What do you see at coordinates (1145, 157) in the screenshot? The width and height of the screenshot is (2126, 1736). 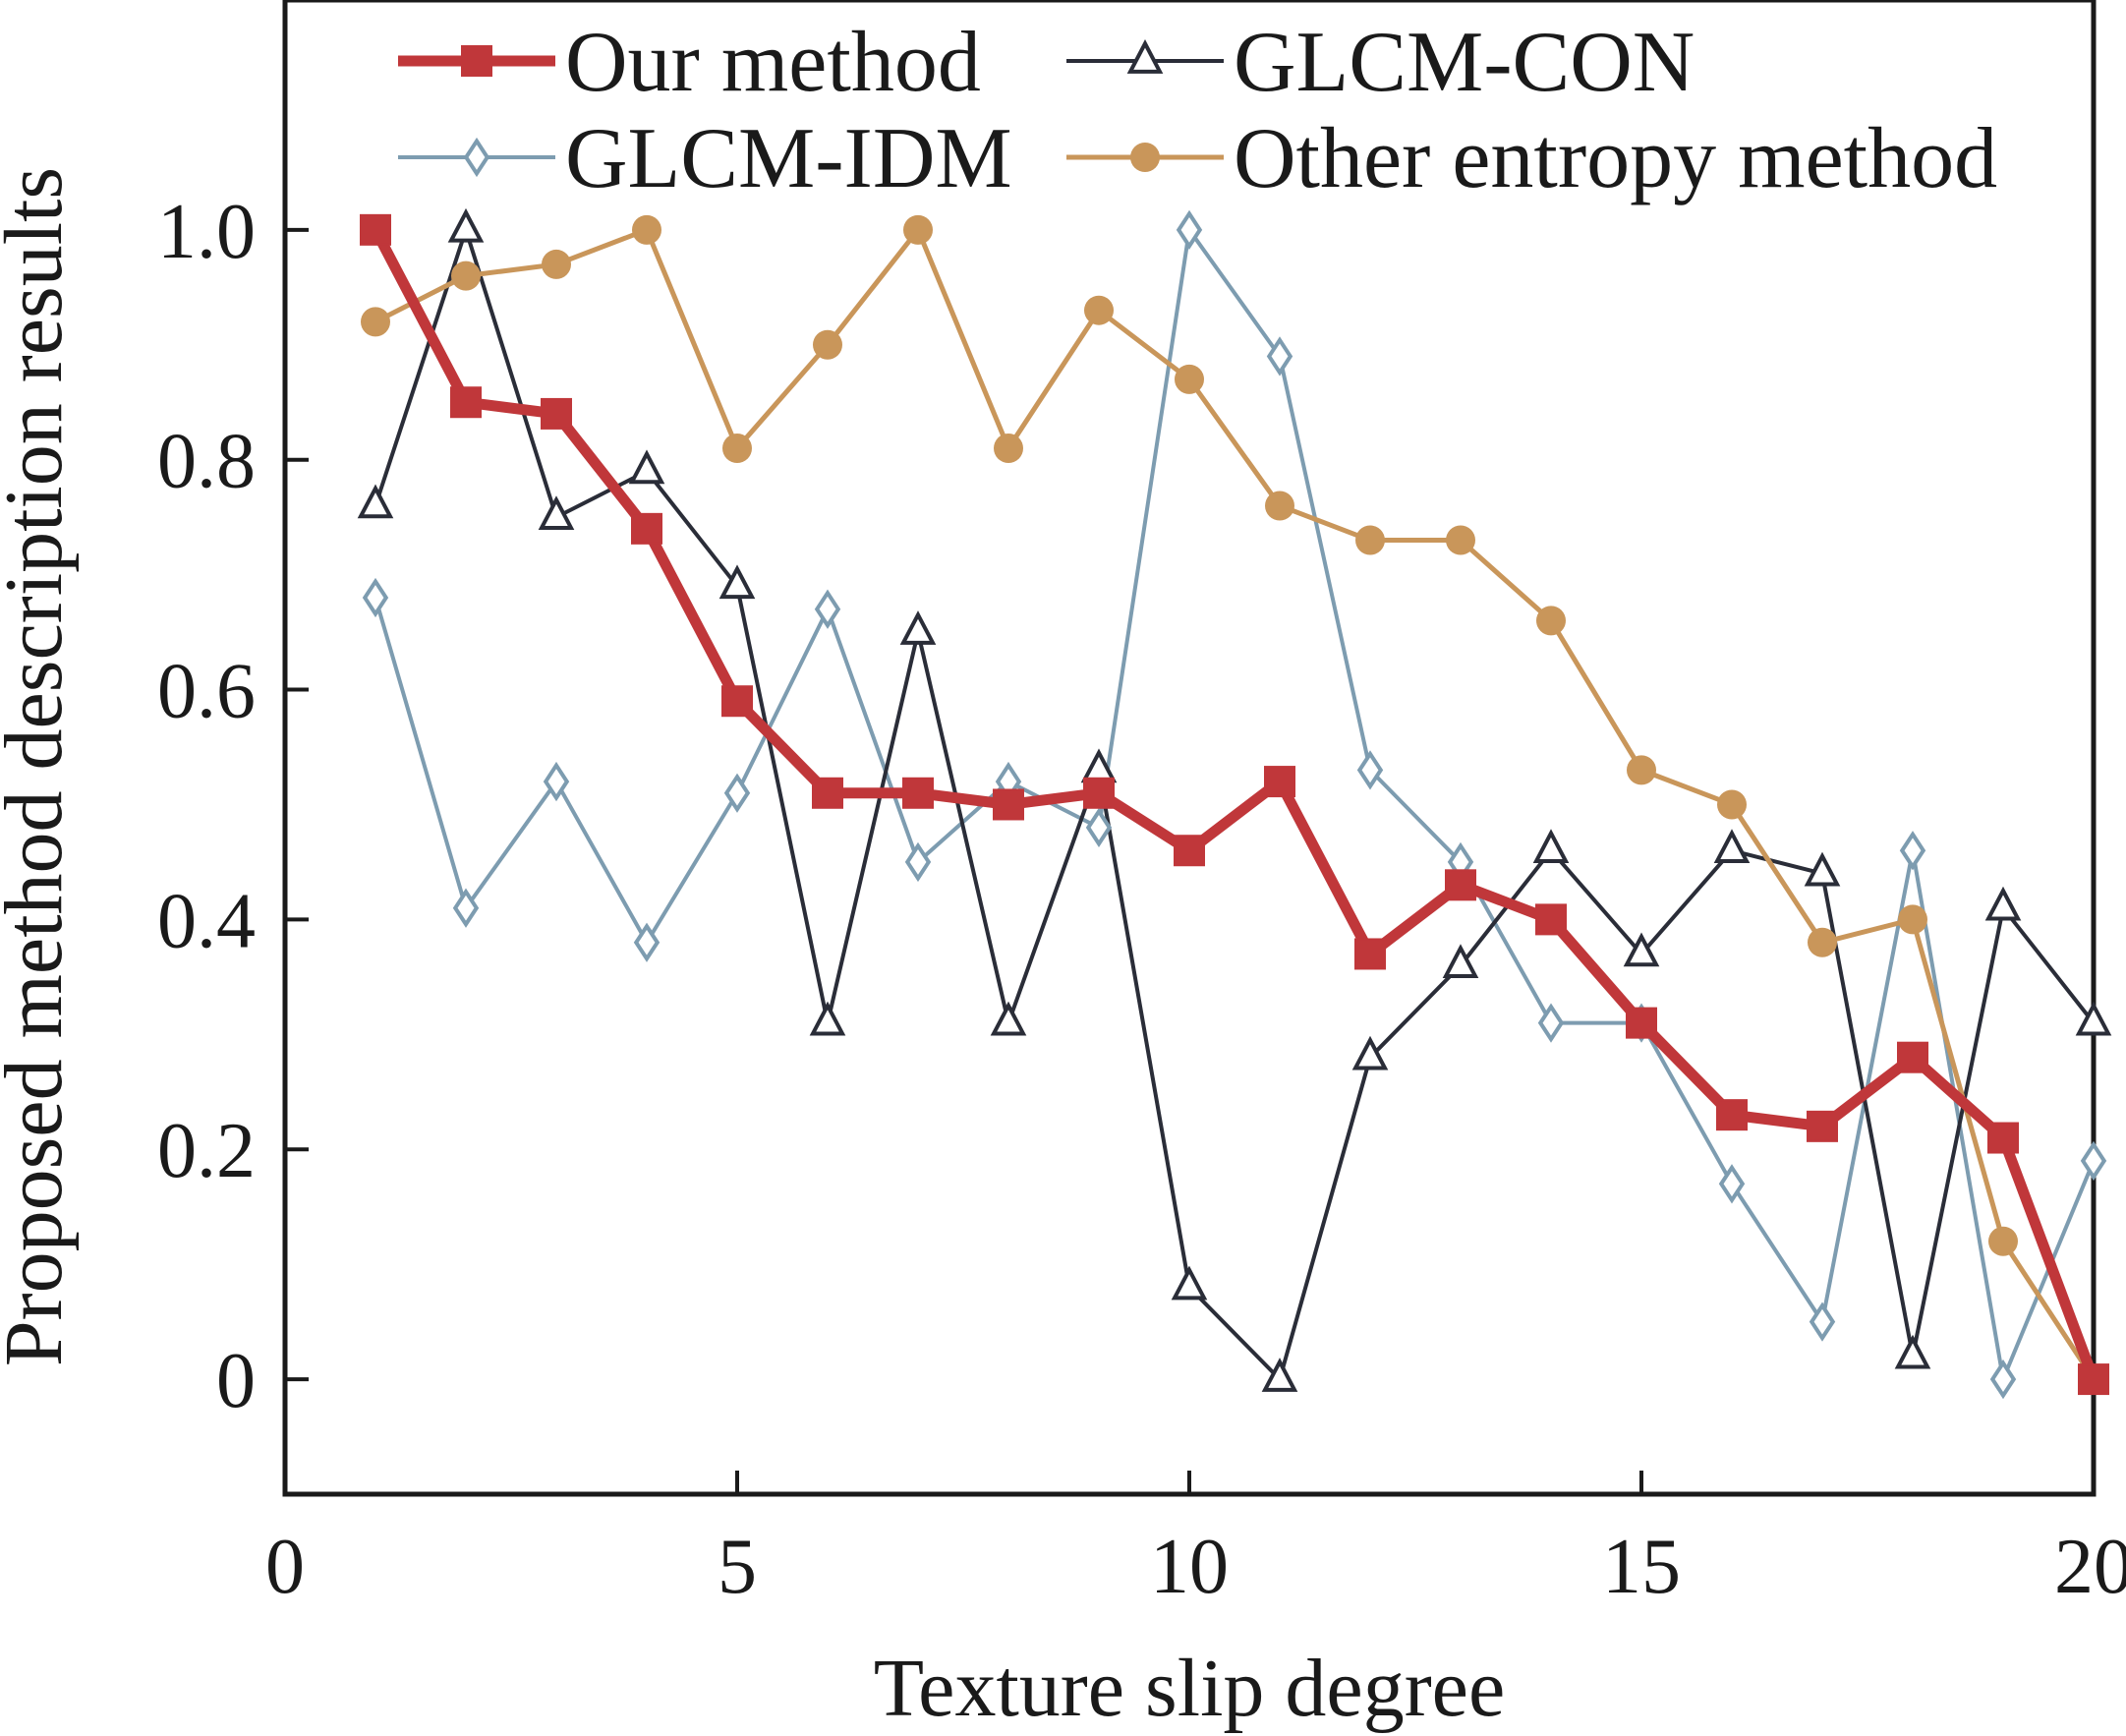 I see `legend-marker-circle` at bounding box center [1145, 157].